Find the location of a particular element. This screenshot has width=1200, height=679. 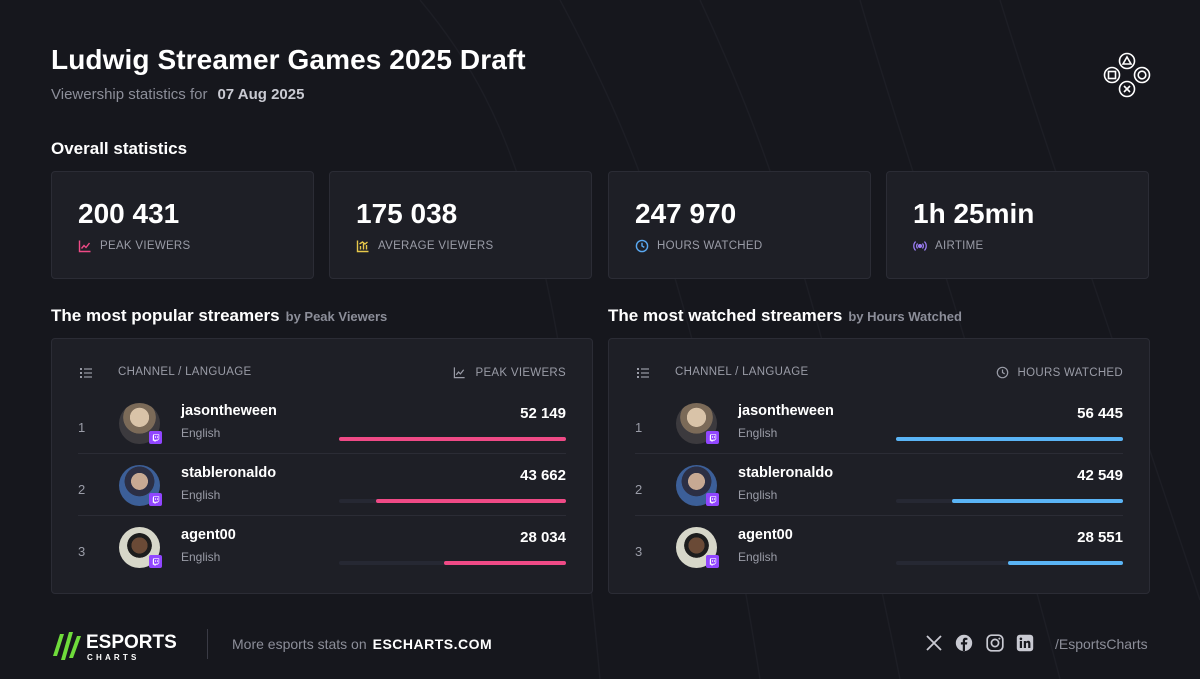

footer-divider is located at coordinates (207, 644).